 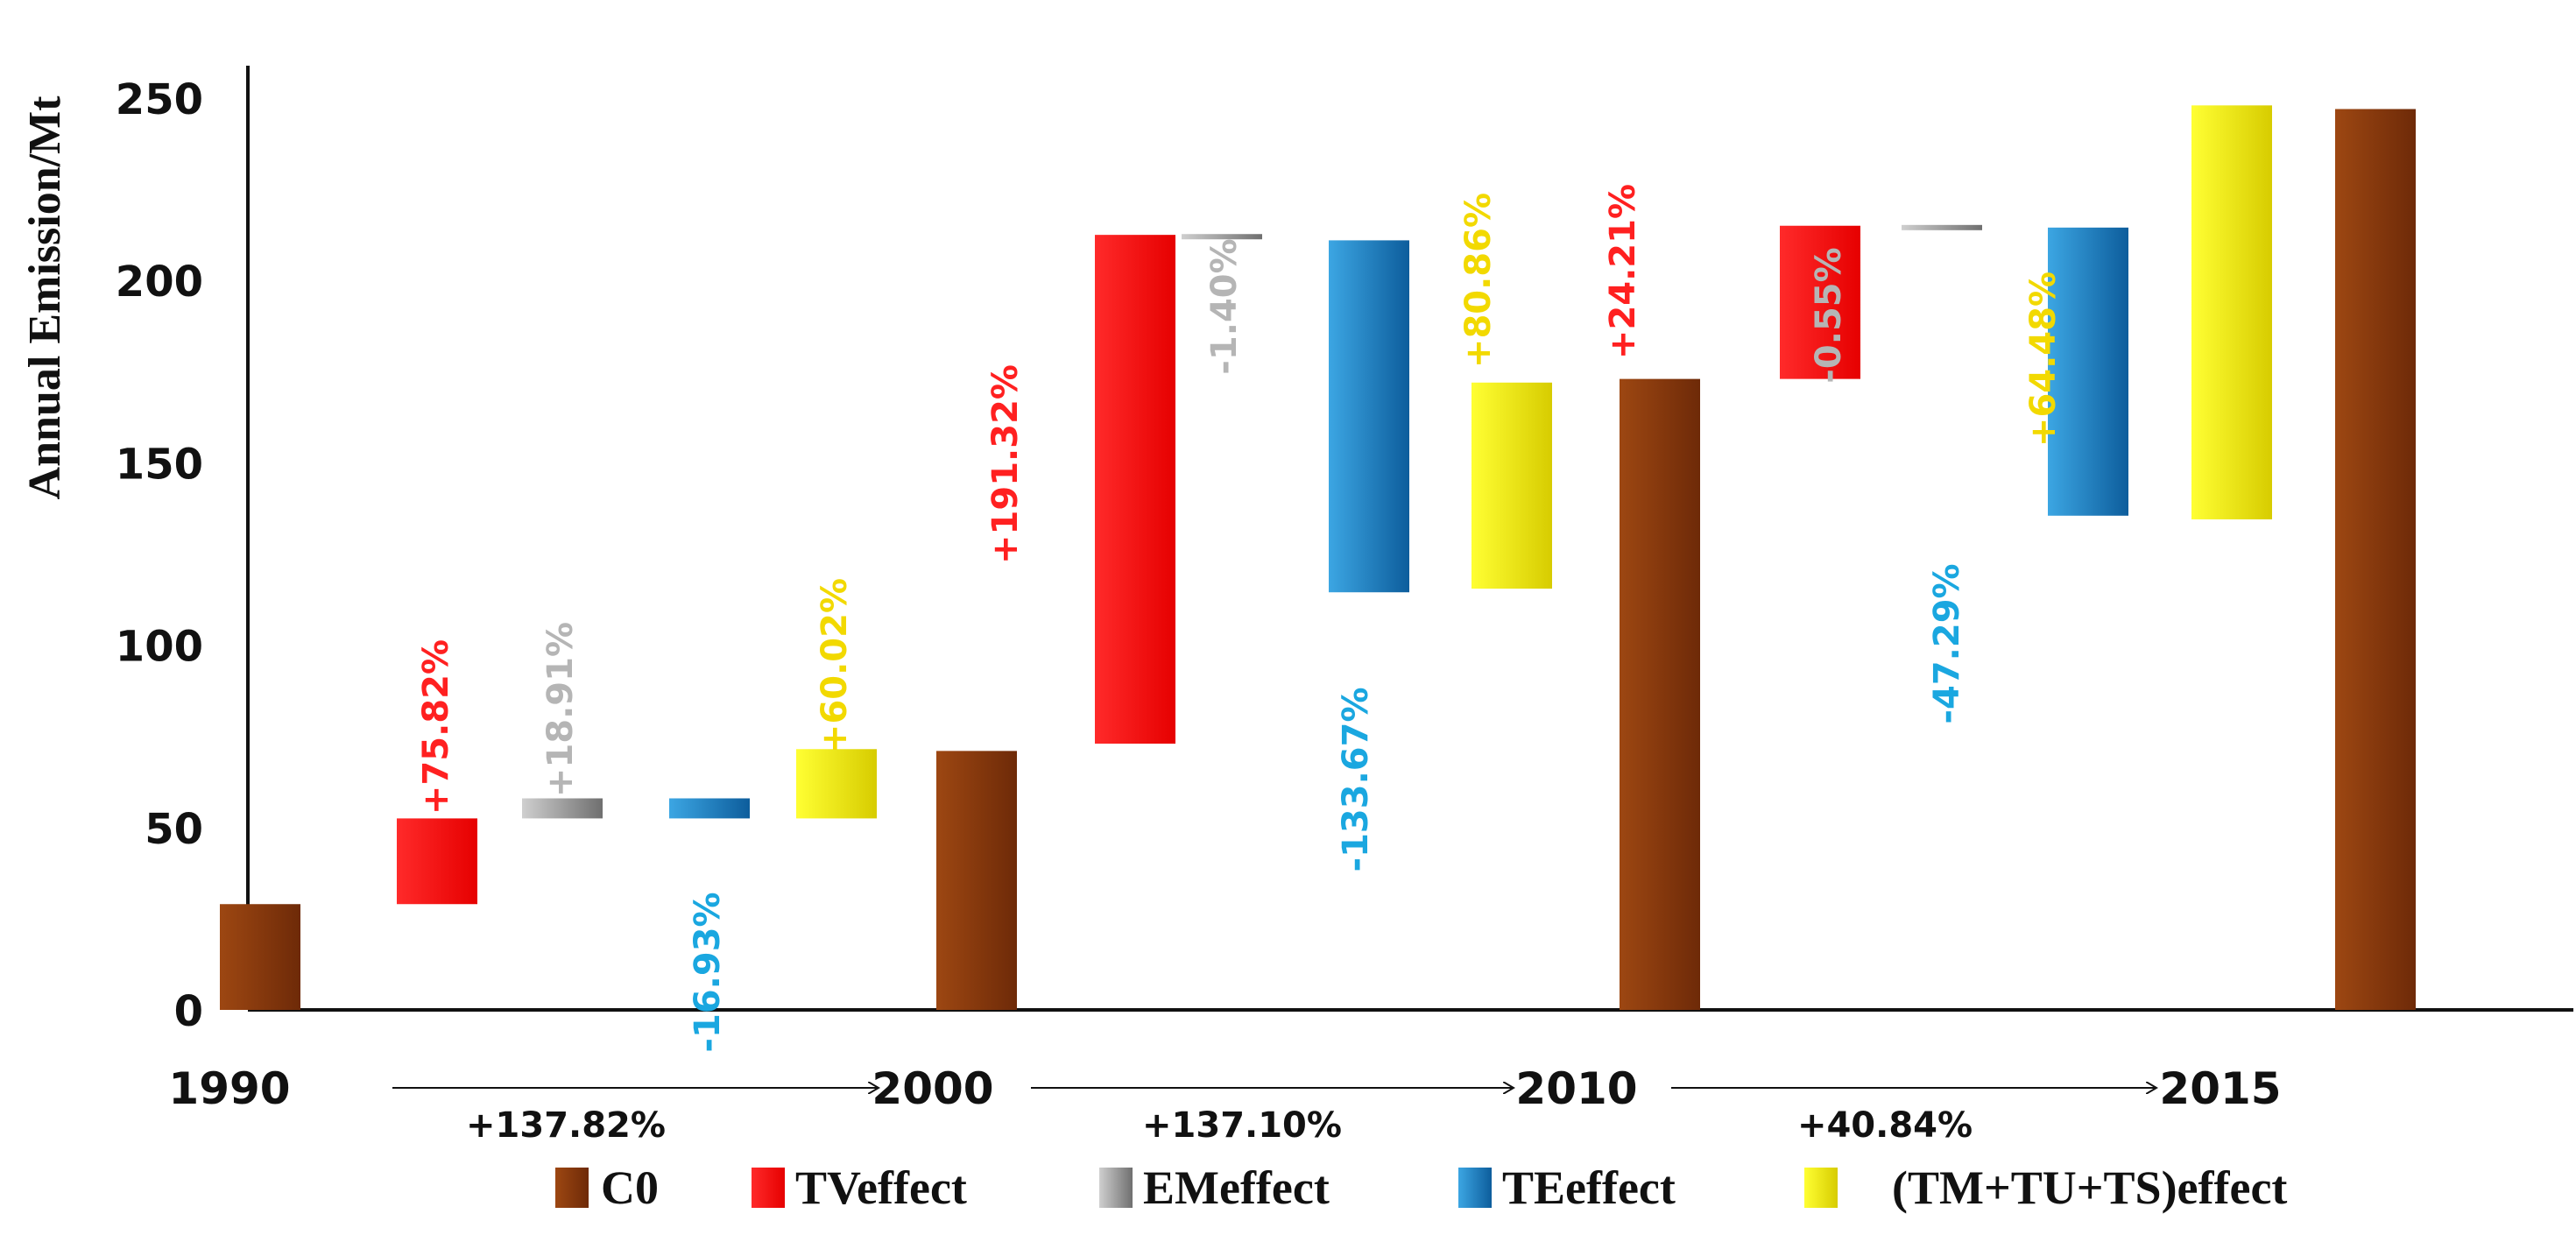 I want to click on legend-label: EMeffect, so click(x=1236, y=1187).